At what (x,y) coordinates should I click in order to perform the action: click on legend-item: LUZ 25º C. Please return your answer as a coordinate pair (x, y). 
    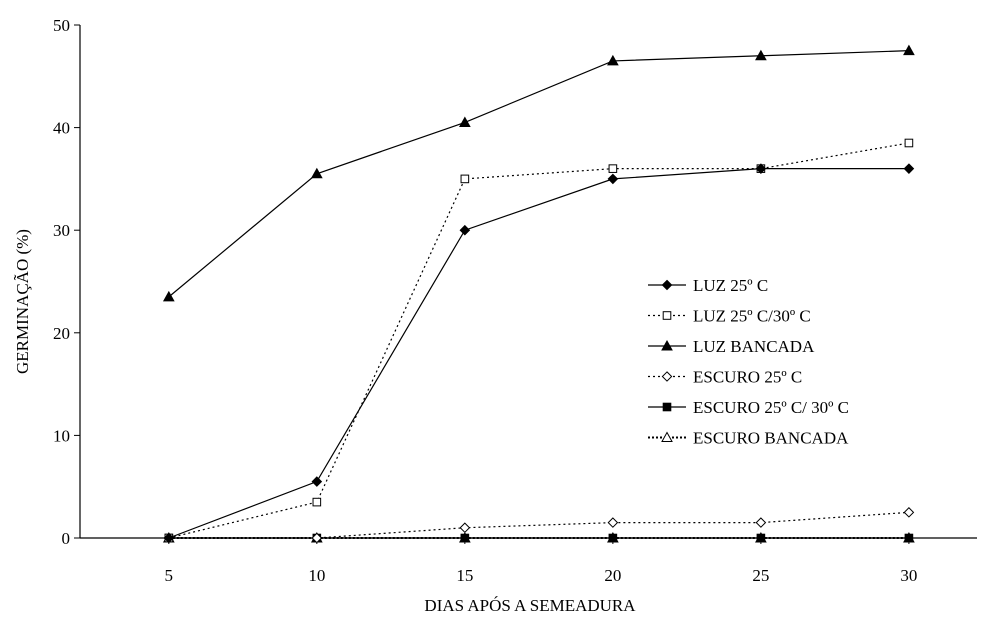
    Looking at the image, I should click on (708, 285).